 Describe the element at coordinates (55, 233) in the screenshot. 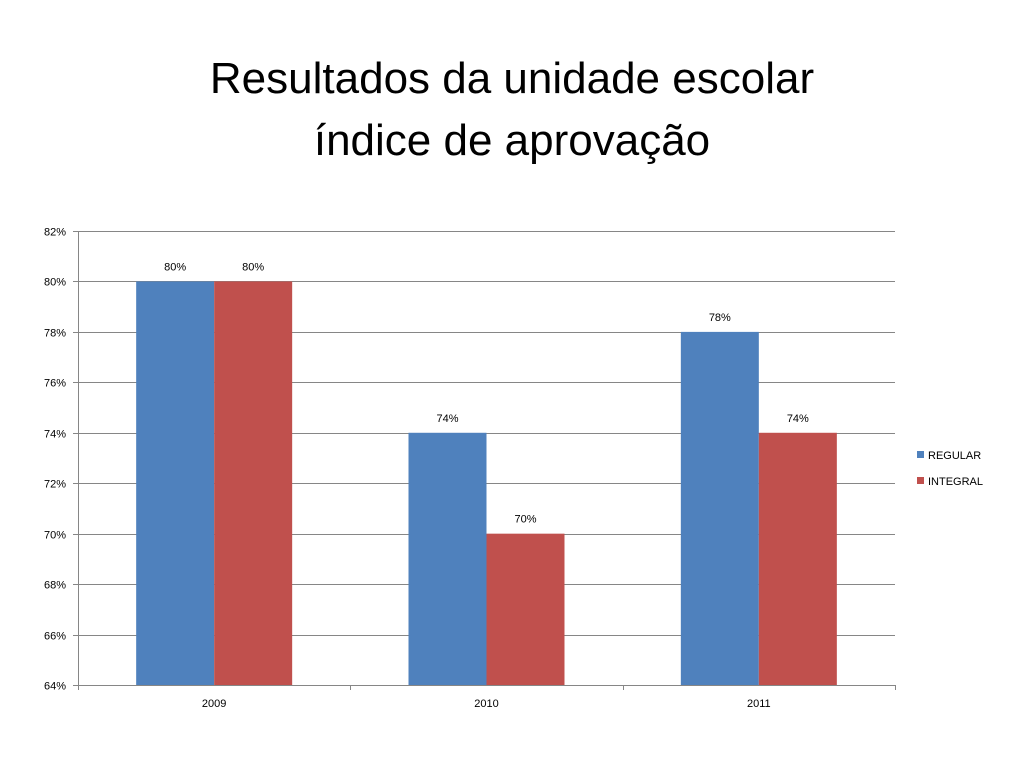

I see `y-tick-label: 82%` at that location.